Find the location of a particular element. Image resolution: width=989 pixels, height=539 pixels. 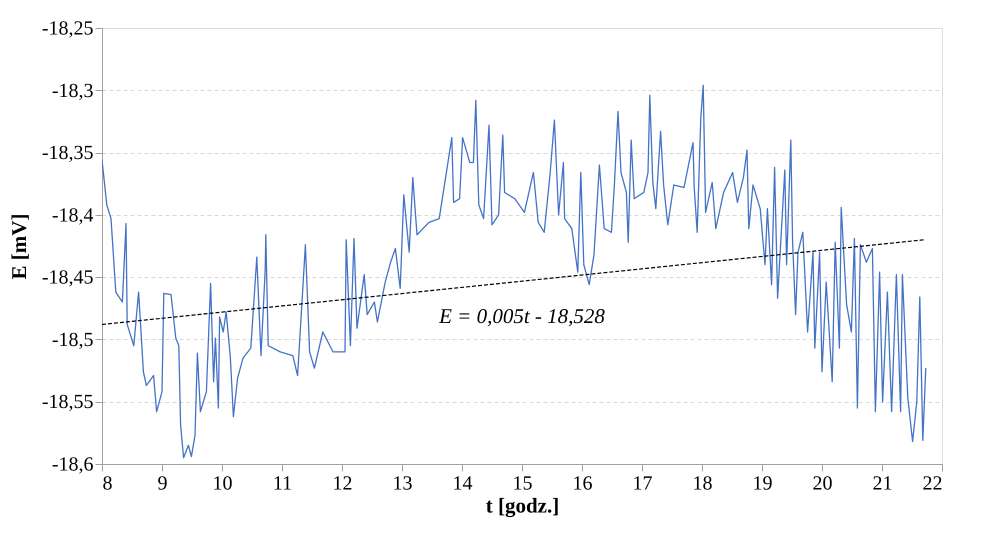

y-tick-label: -18,55 is located at coordinates (68, 402).